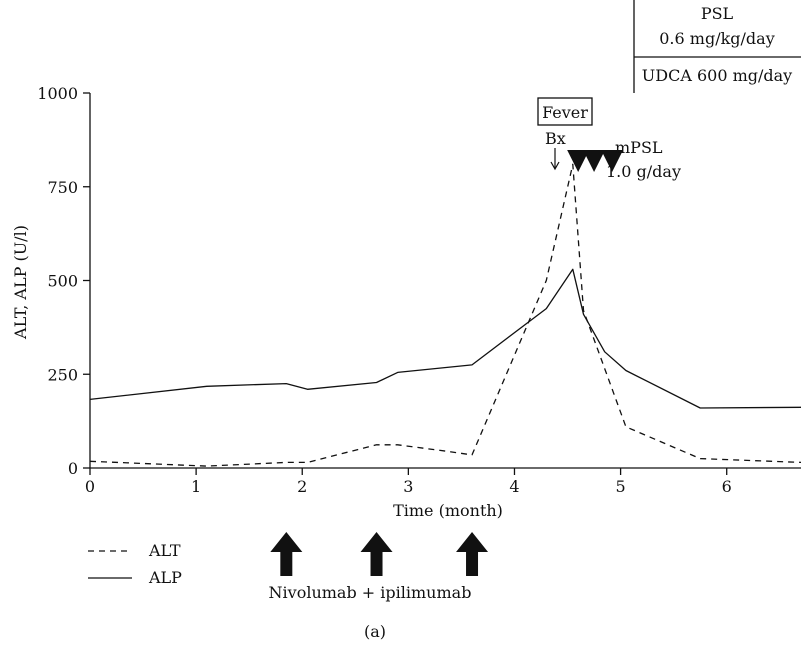 Image resolution: width=801 pixels, height=646 pixels. Describe the element at coordinates (165, 577) in the screenshot. I see `legend-alp-label: ALP` at that location.